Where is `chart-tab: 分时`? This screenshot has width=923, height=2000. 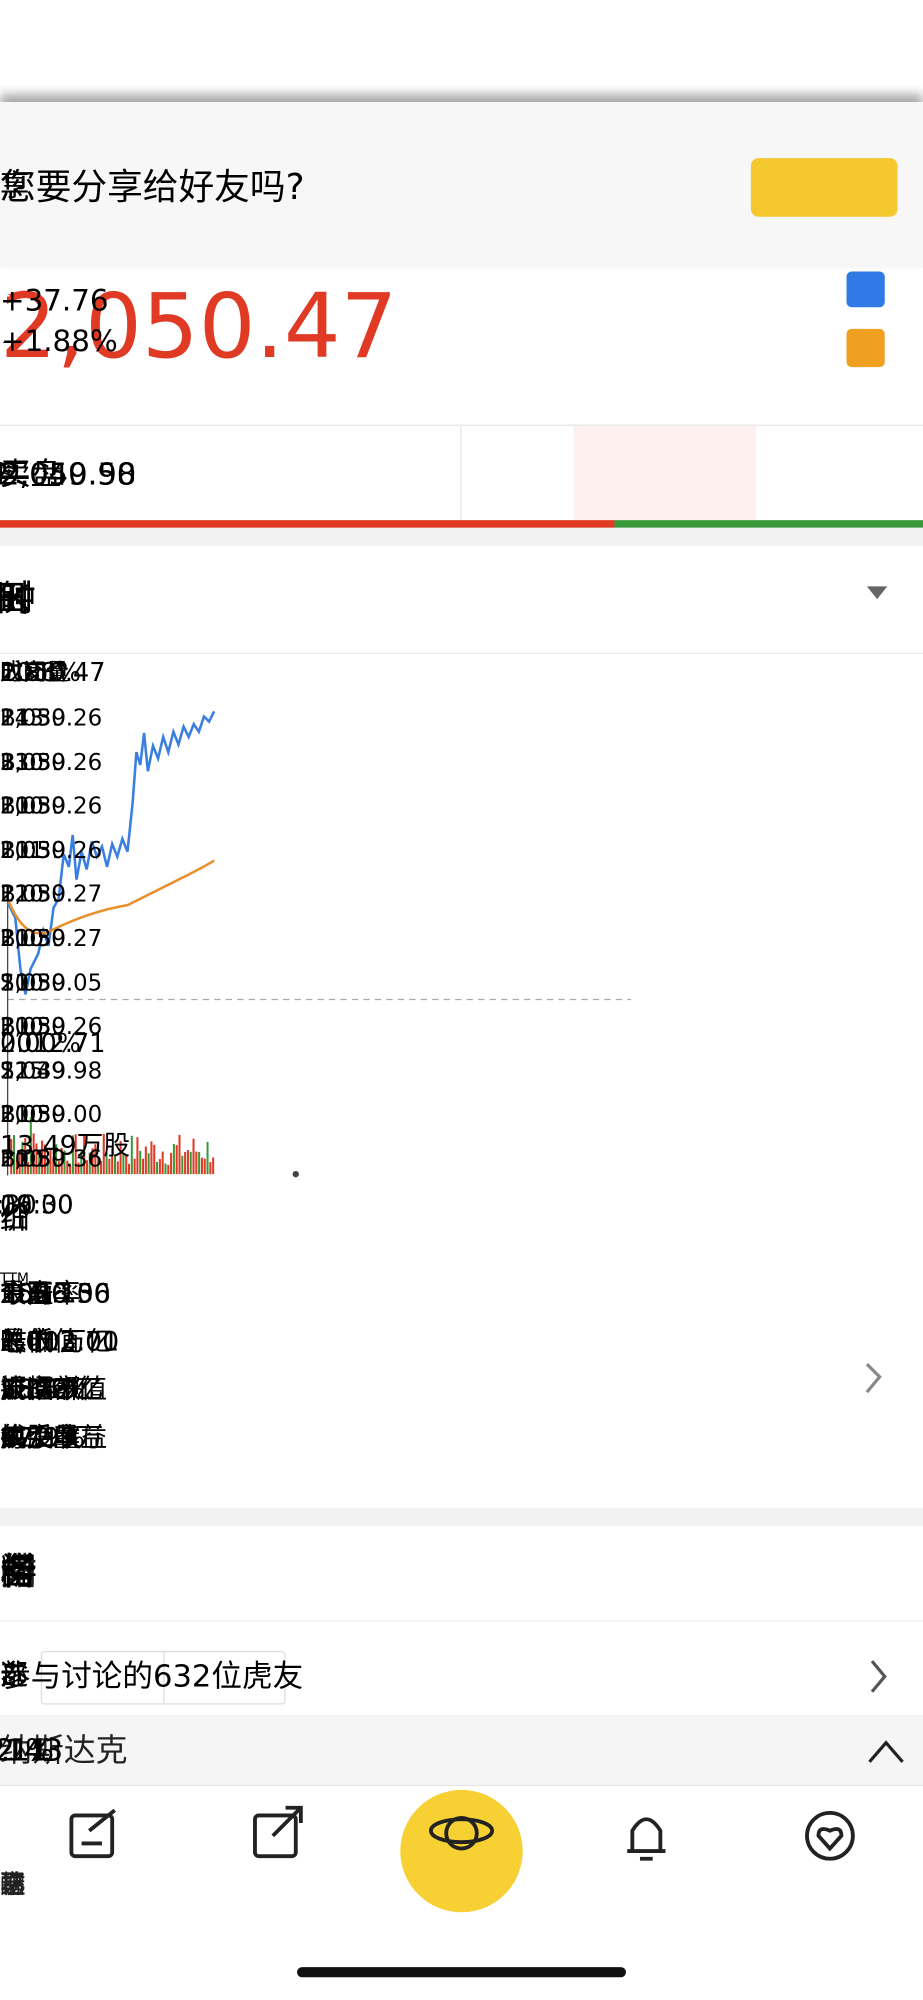
chart-tab: 分时 is located at coordinates (18, 598).